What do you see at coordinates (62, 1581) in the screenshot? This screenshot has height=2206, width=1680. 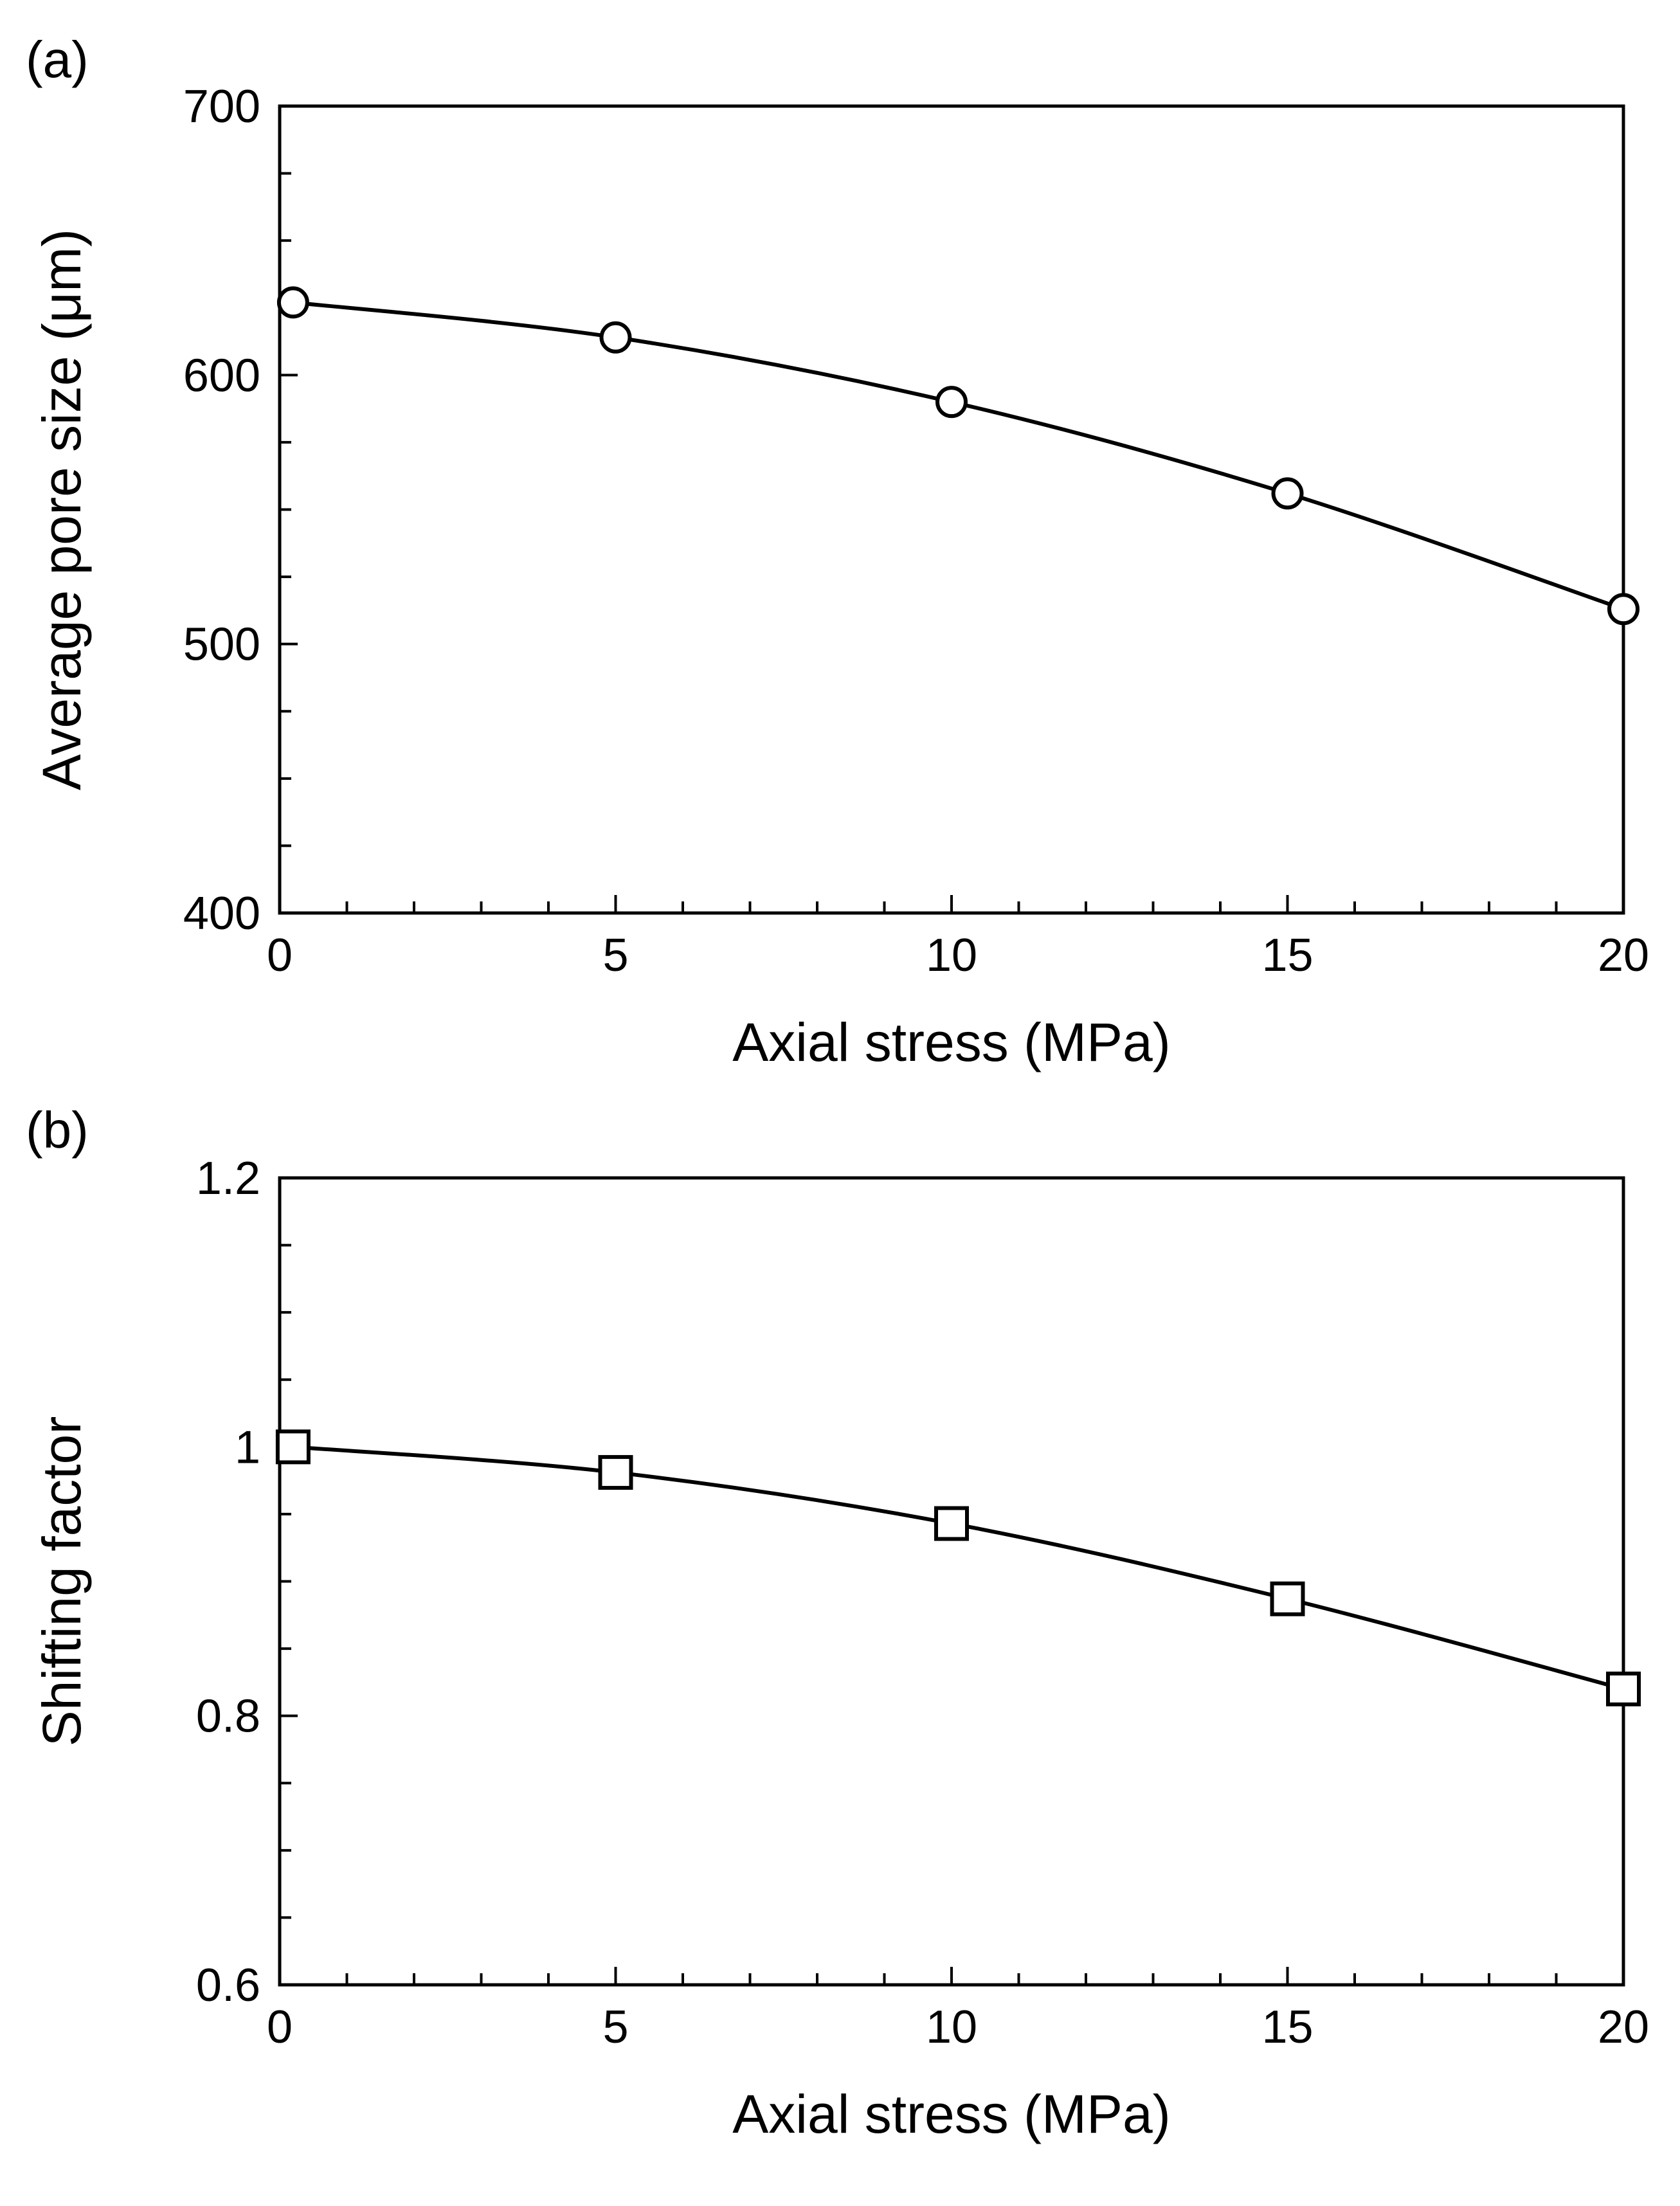 I see `y-axis-title: Shifting factor` at bounding box center [62, 1581].